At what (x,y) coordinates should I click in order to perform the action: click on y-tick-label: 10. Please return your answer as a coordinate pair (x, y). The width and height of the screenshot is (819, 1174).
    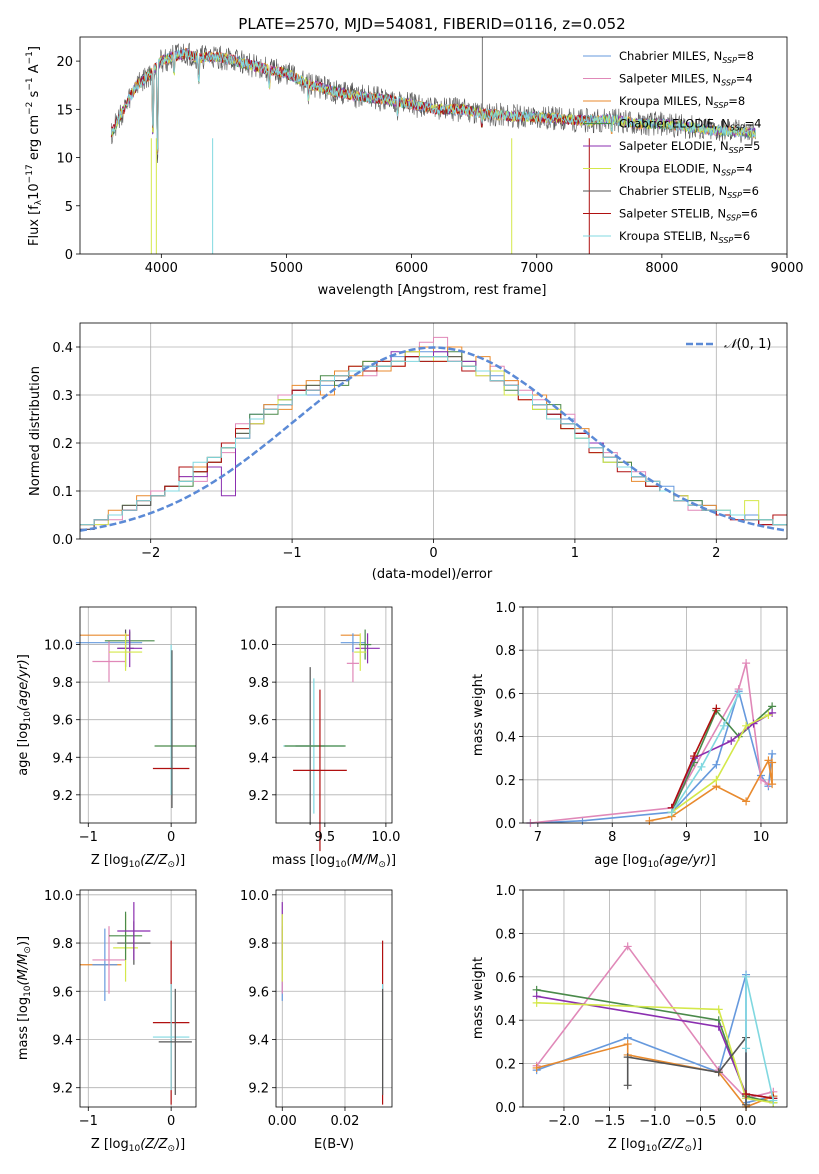
    Looking at the image, I should click on (64, 159).